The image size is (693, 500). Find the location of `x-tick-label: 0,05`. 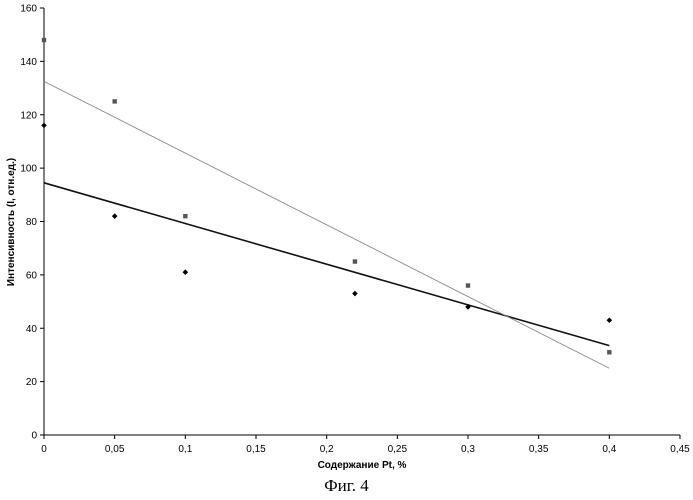

x-tick-label: 0,05 is located at coordinates (115, 449).